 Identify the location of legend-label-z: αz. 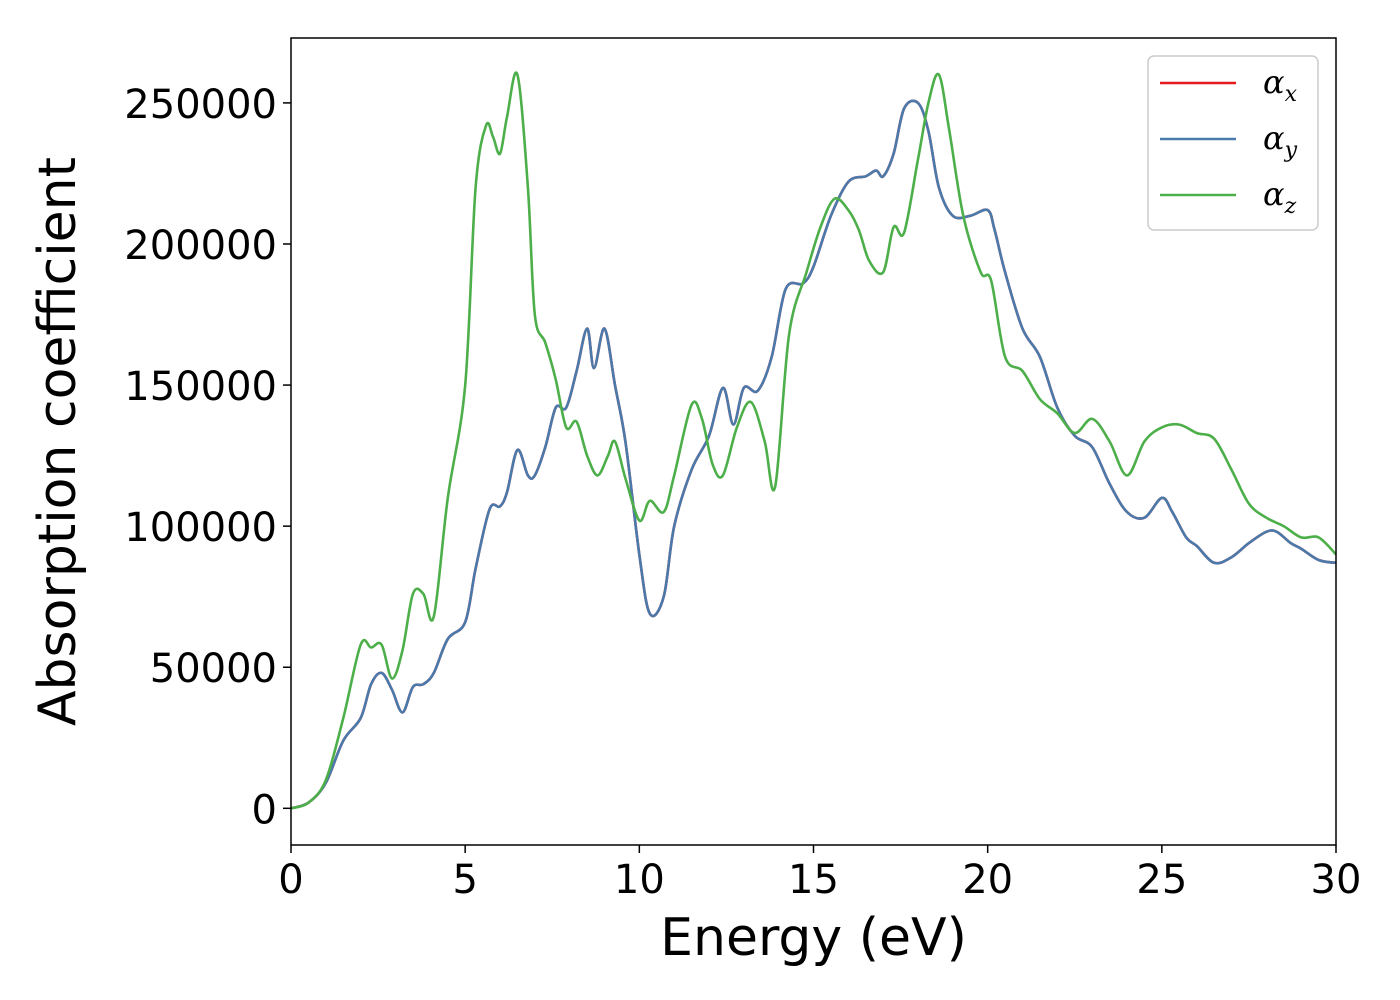
(1280, 197).